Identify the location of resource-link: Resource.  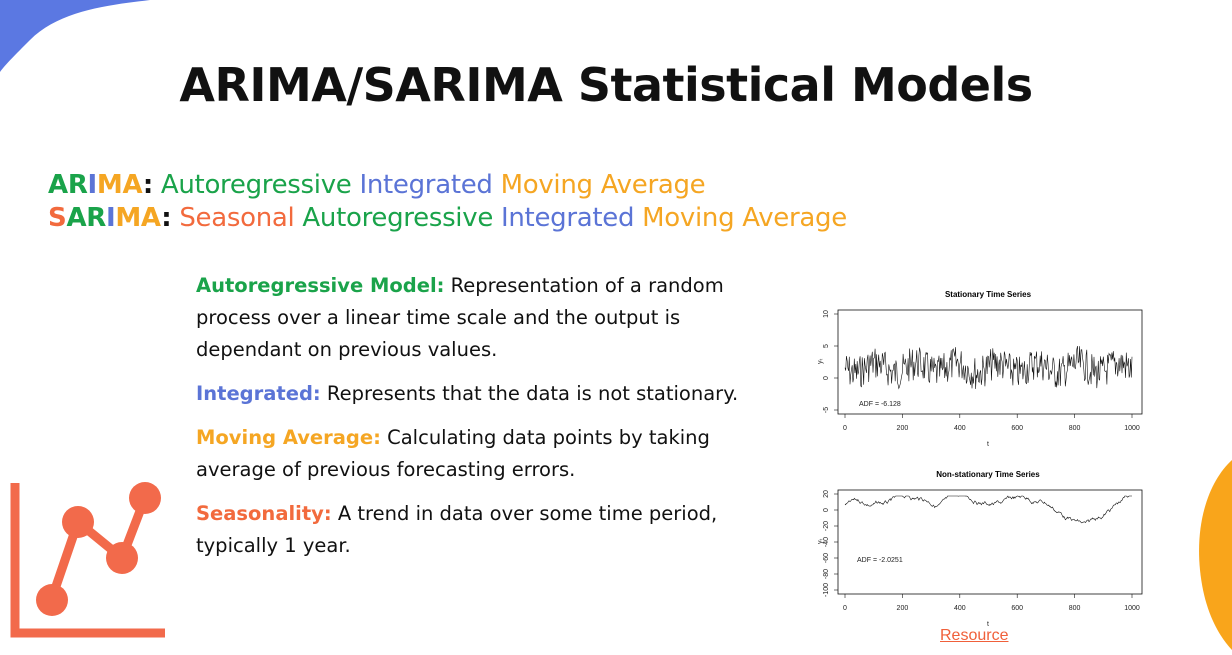
(974, 635).